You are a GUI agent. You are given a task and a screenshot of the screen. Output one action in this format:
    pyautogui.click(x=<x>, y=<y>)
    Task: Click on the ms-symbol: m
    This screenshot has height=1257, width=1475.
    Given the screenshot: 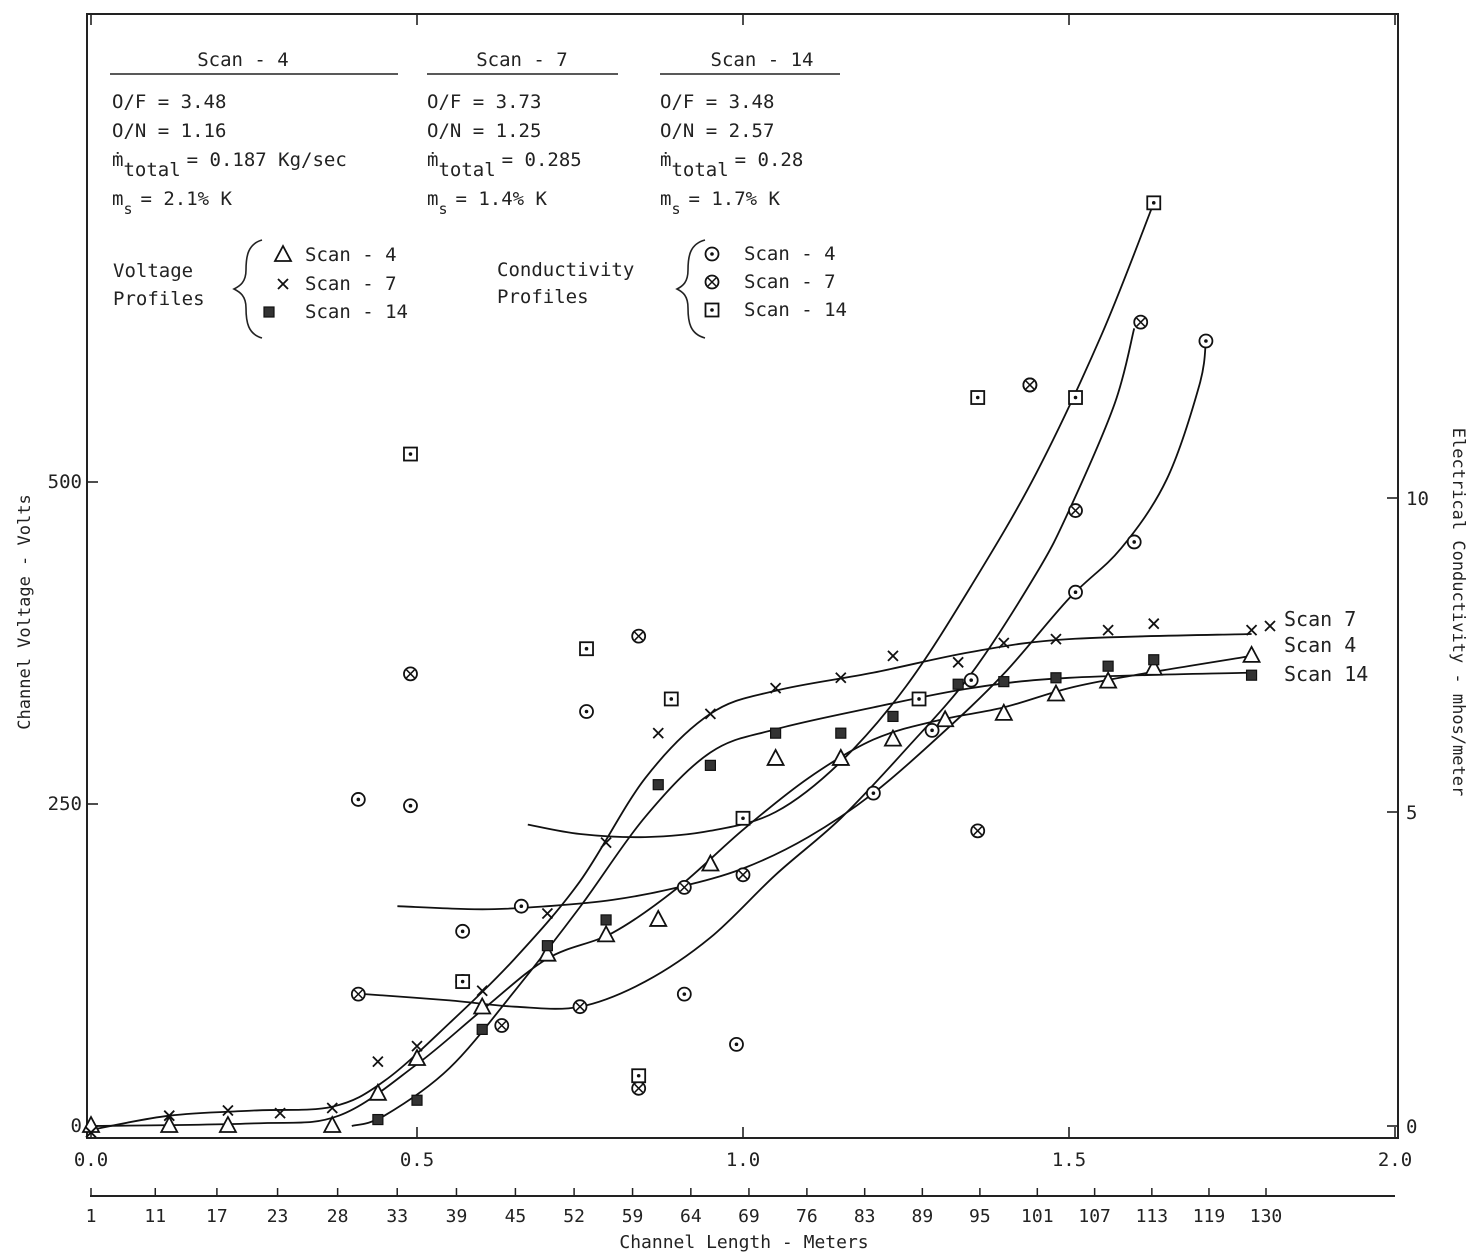 What is the action you would take?
    pyautogui.click(x=117, y=199)
    